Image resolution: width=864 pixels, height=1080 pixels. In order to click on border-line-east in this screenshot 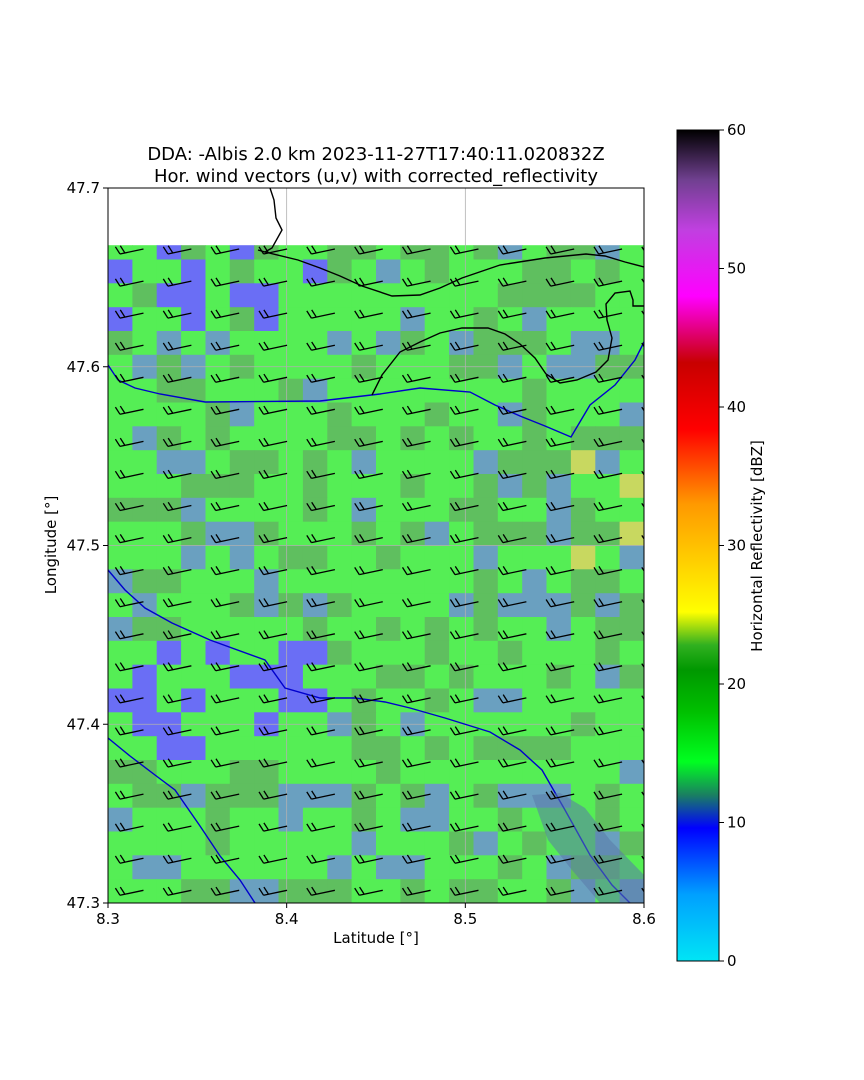, I will do `click(507, 343)`.